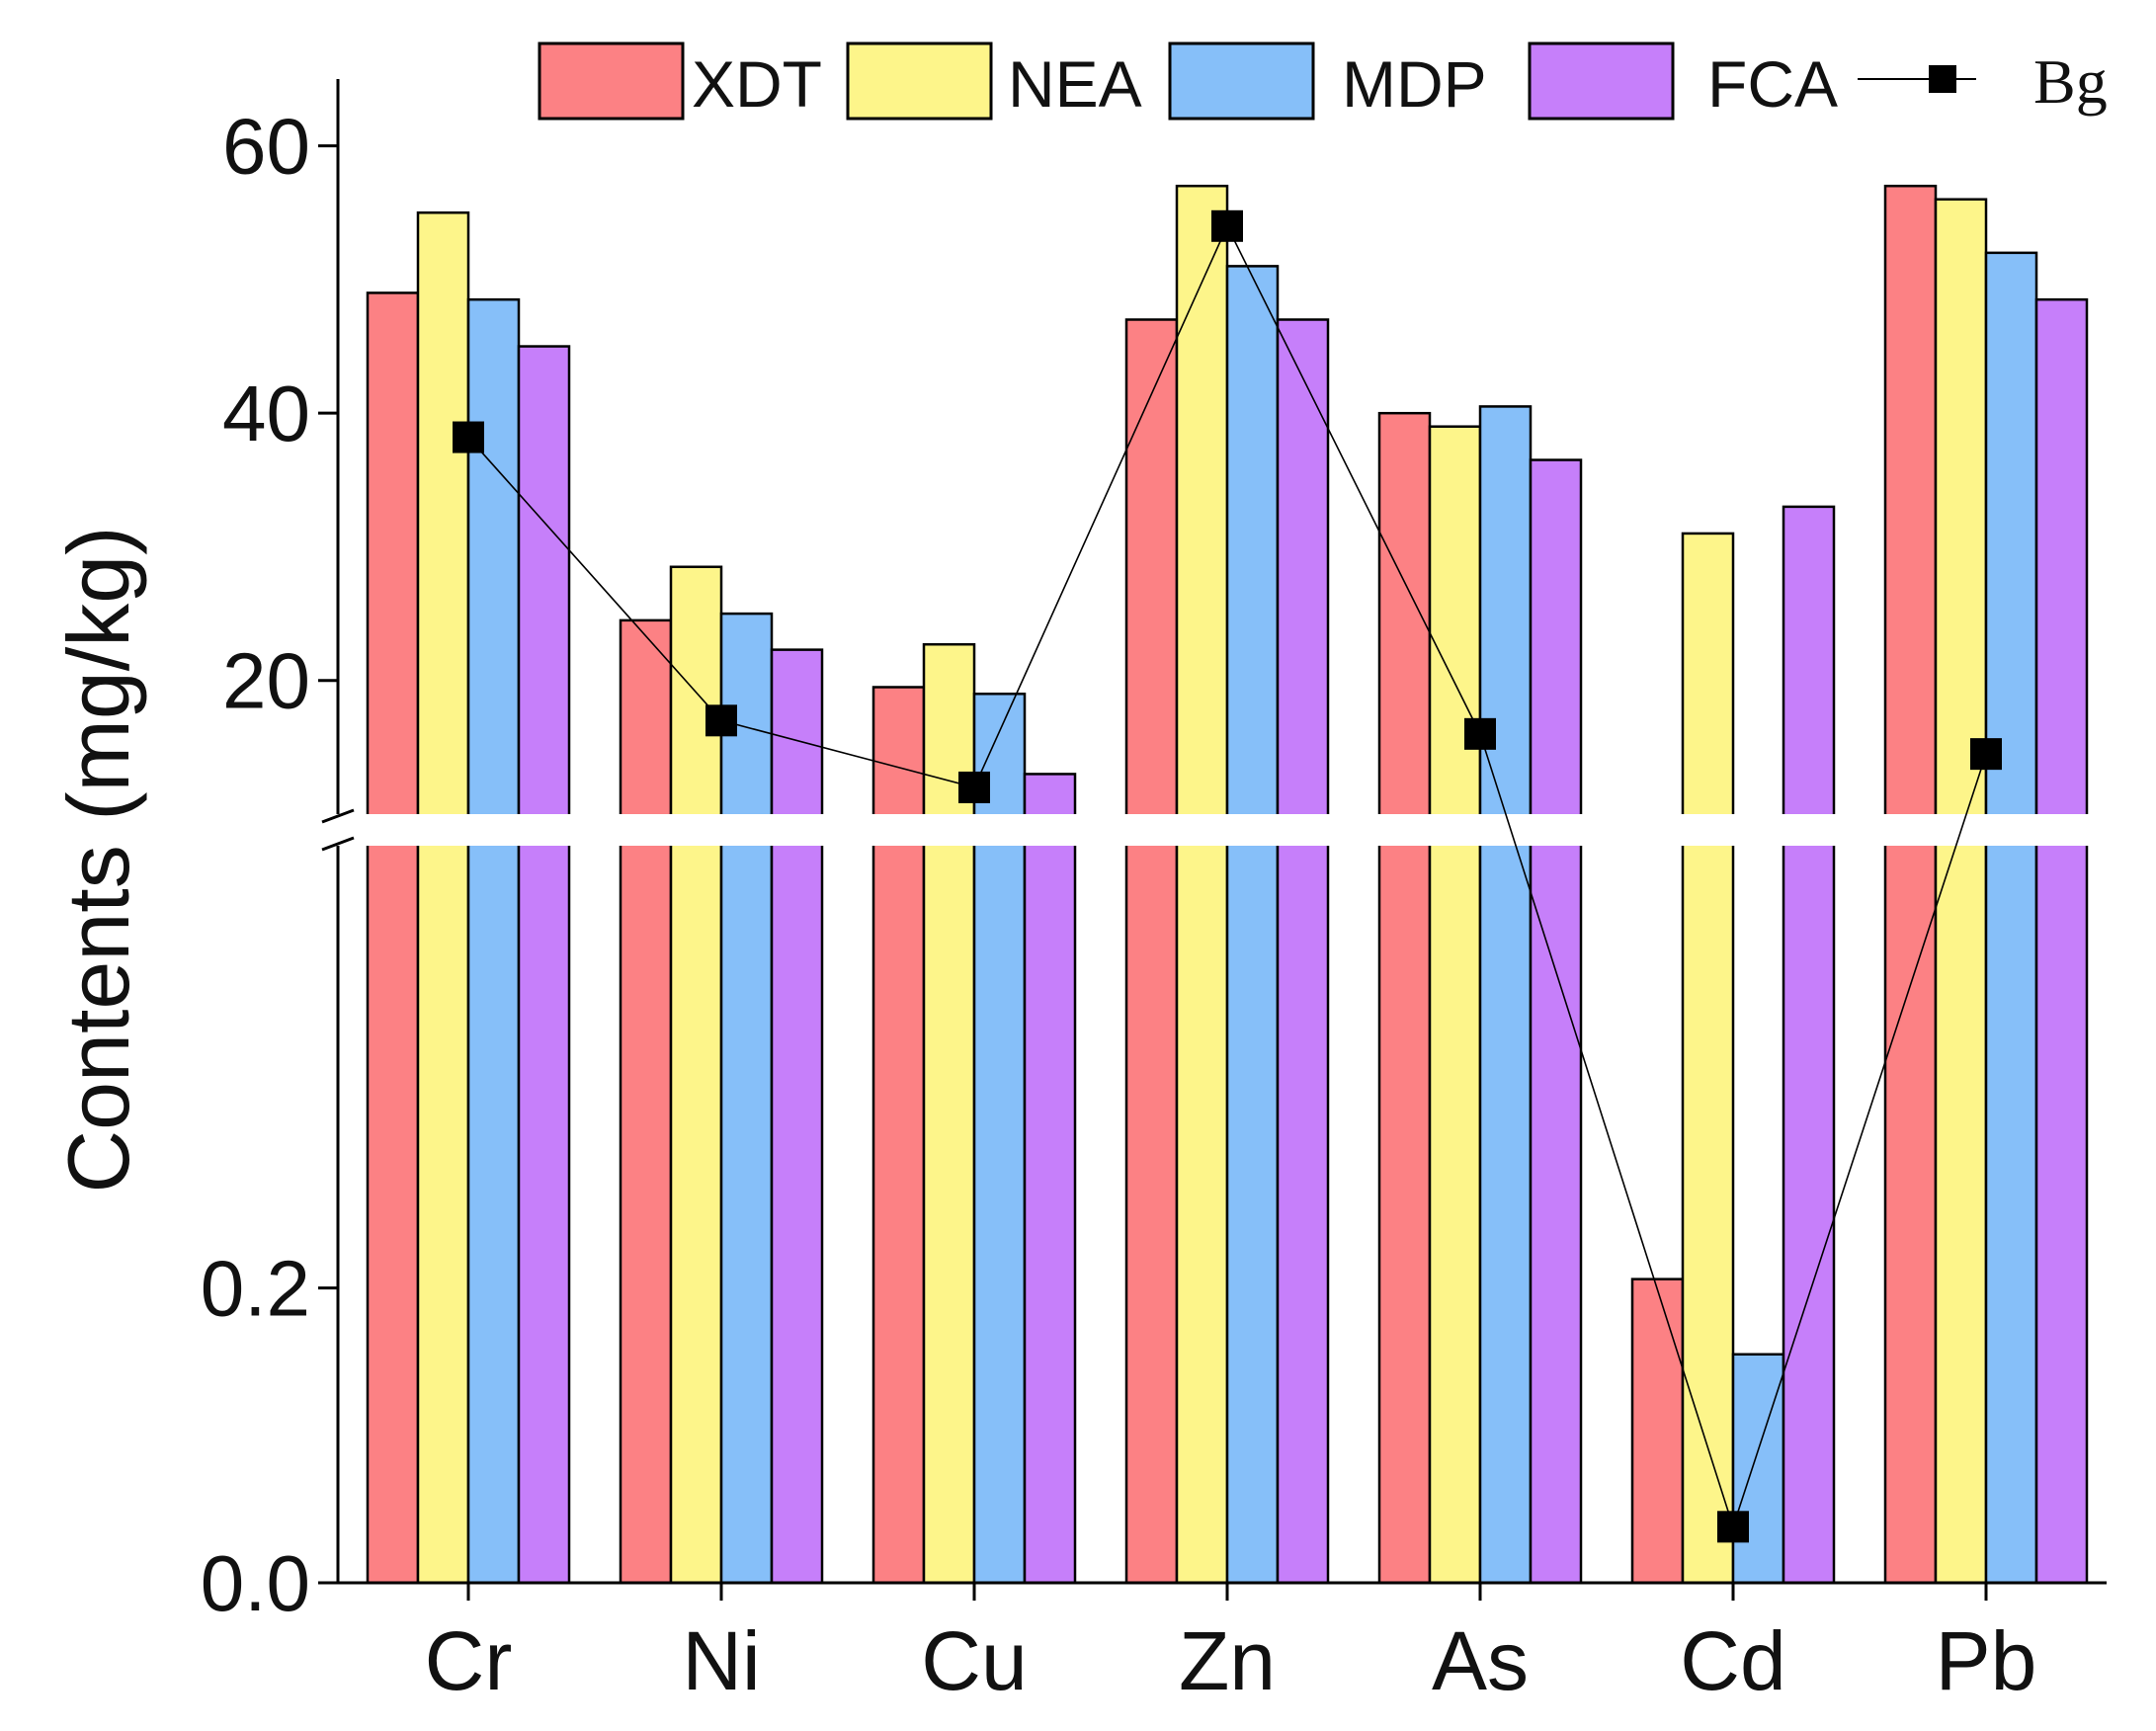 Image resolution: width=2156 pixels, height=1731 pixels. I want to click on bar-xdt-ni, so click(646, 1101).